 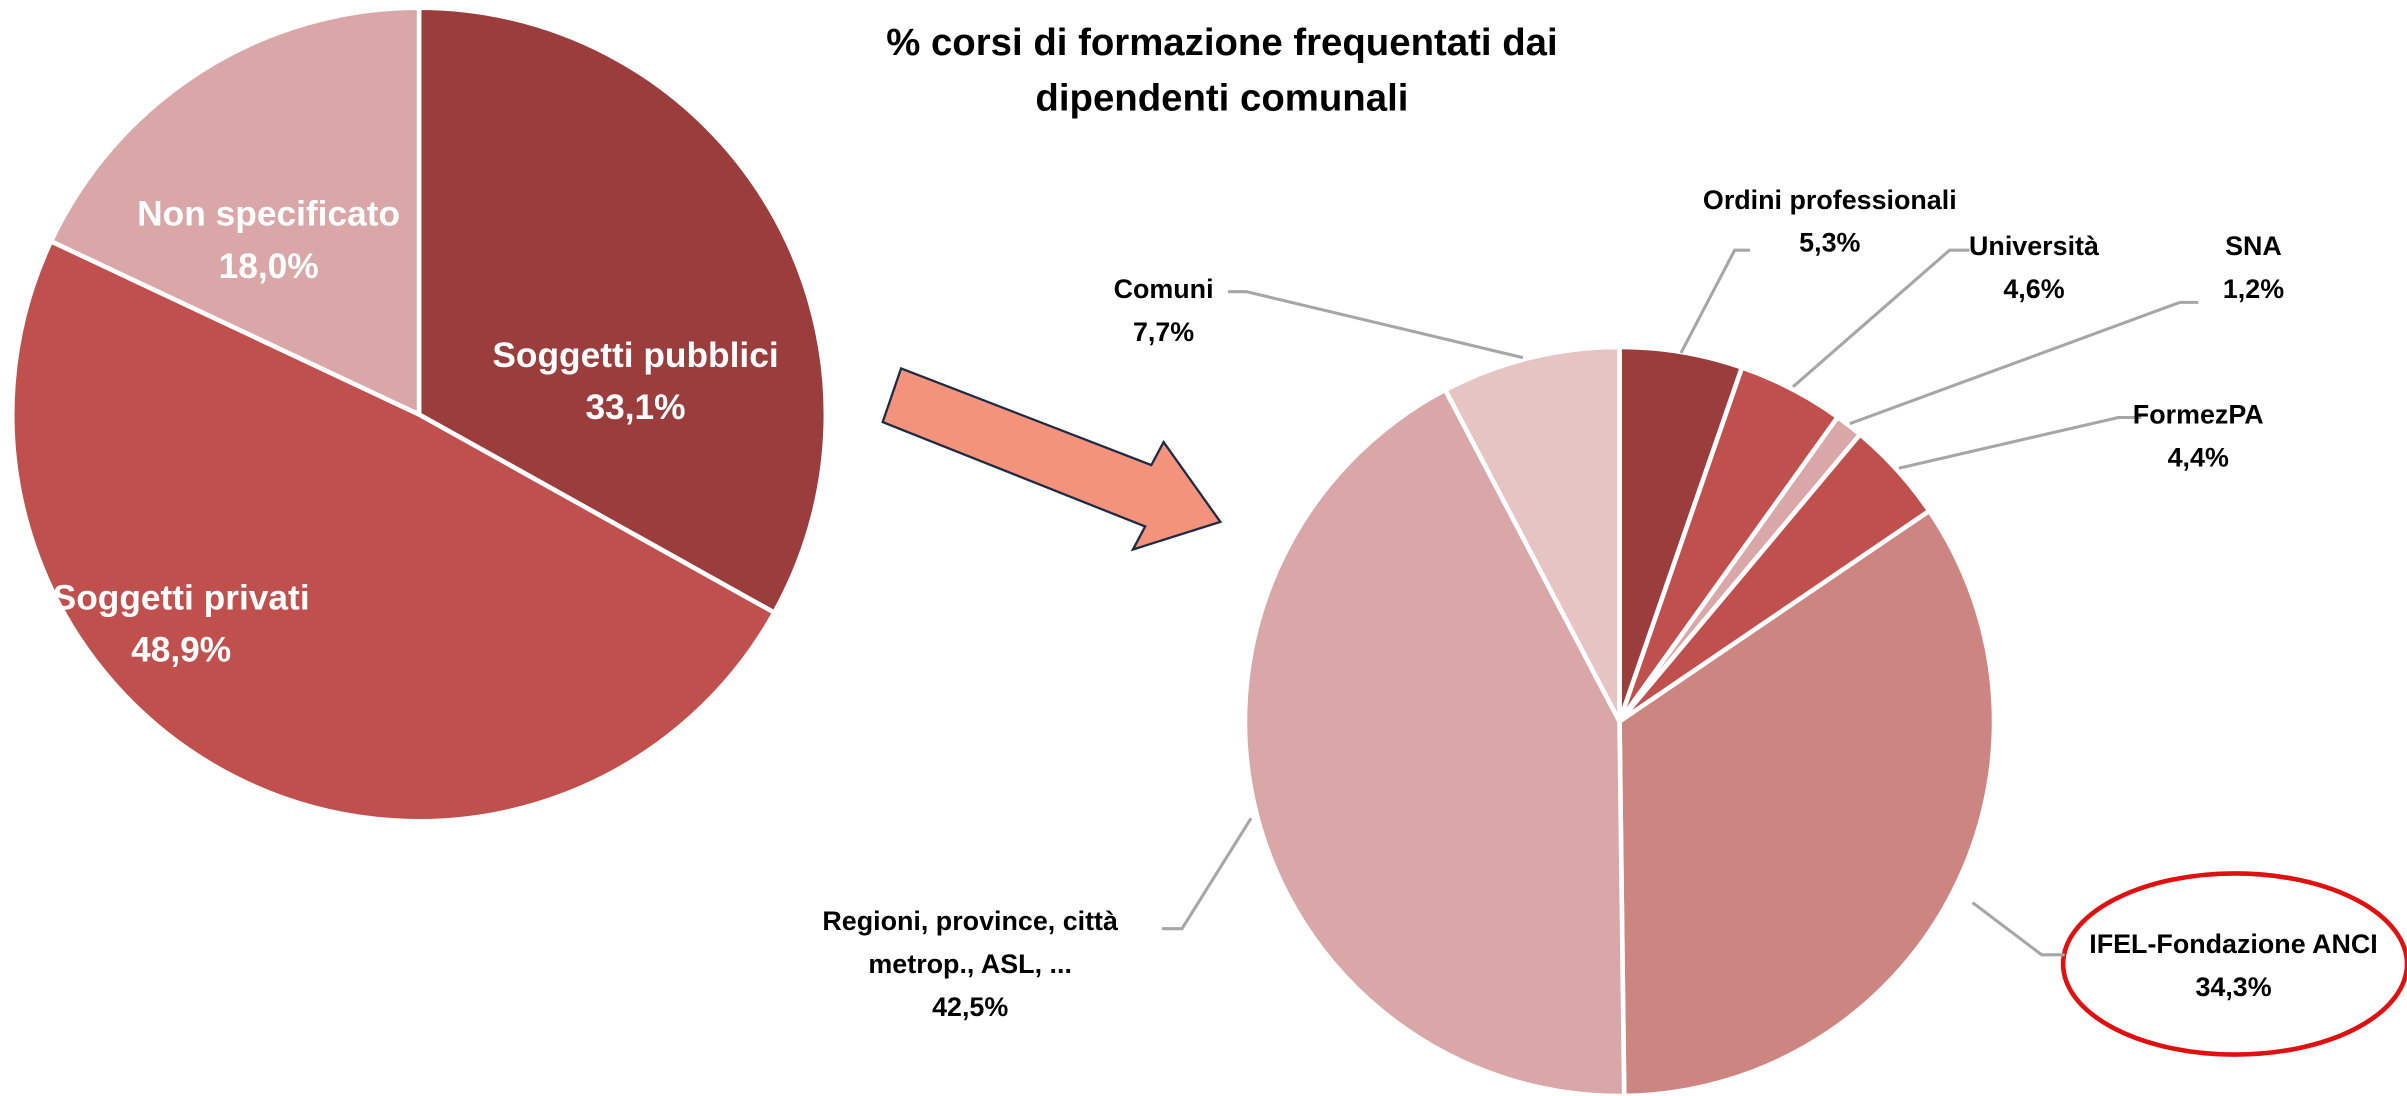 What do you see at coordinates (2198, 414) in the screenshot?
I see `category-label: FormezPA` at bounding box center [2198, 414].